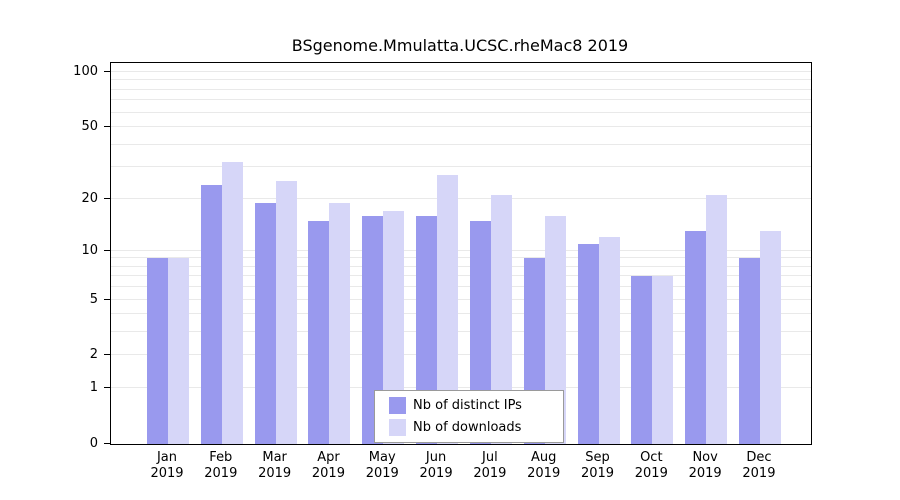 The height and width of the screenshot is (500, 900). I want to click on x-tick-label: Apr 2019, so click(328, 465).